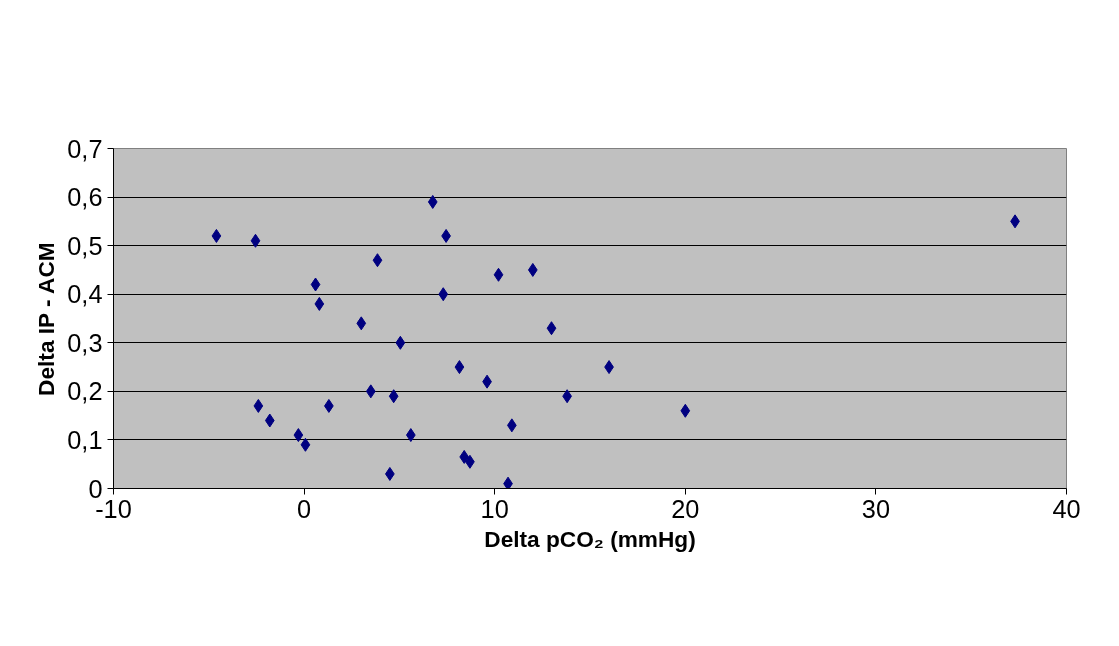 This screenshot has height=646, width=1119. What do you see at coordinates (85, 148) in the screenshot?
I see `y-tick-label: 0,7` at bounding box center [85, 148].